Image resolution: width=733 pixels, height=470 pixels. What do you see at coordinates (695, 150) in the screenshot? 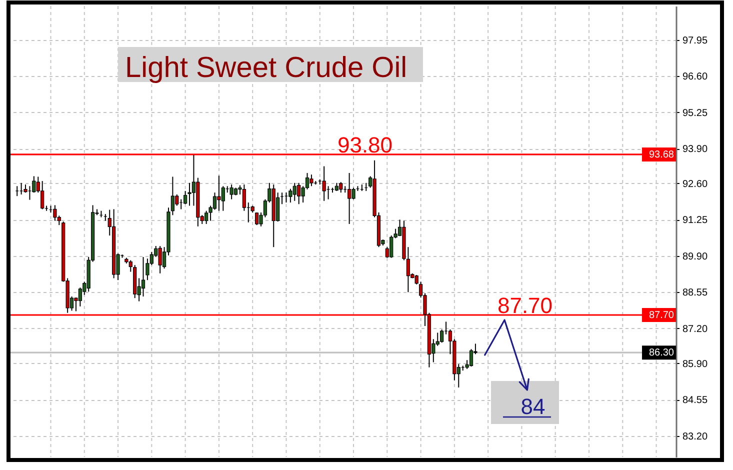
I see `y-tick-label: 93.90` at bounding box center [695, 150].